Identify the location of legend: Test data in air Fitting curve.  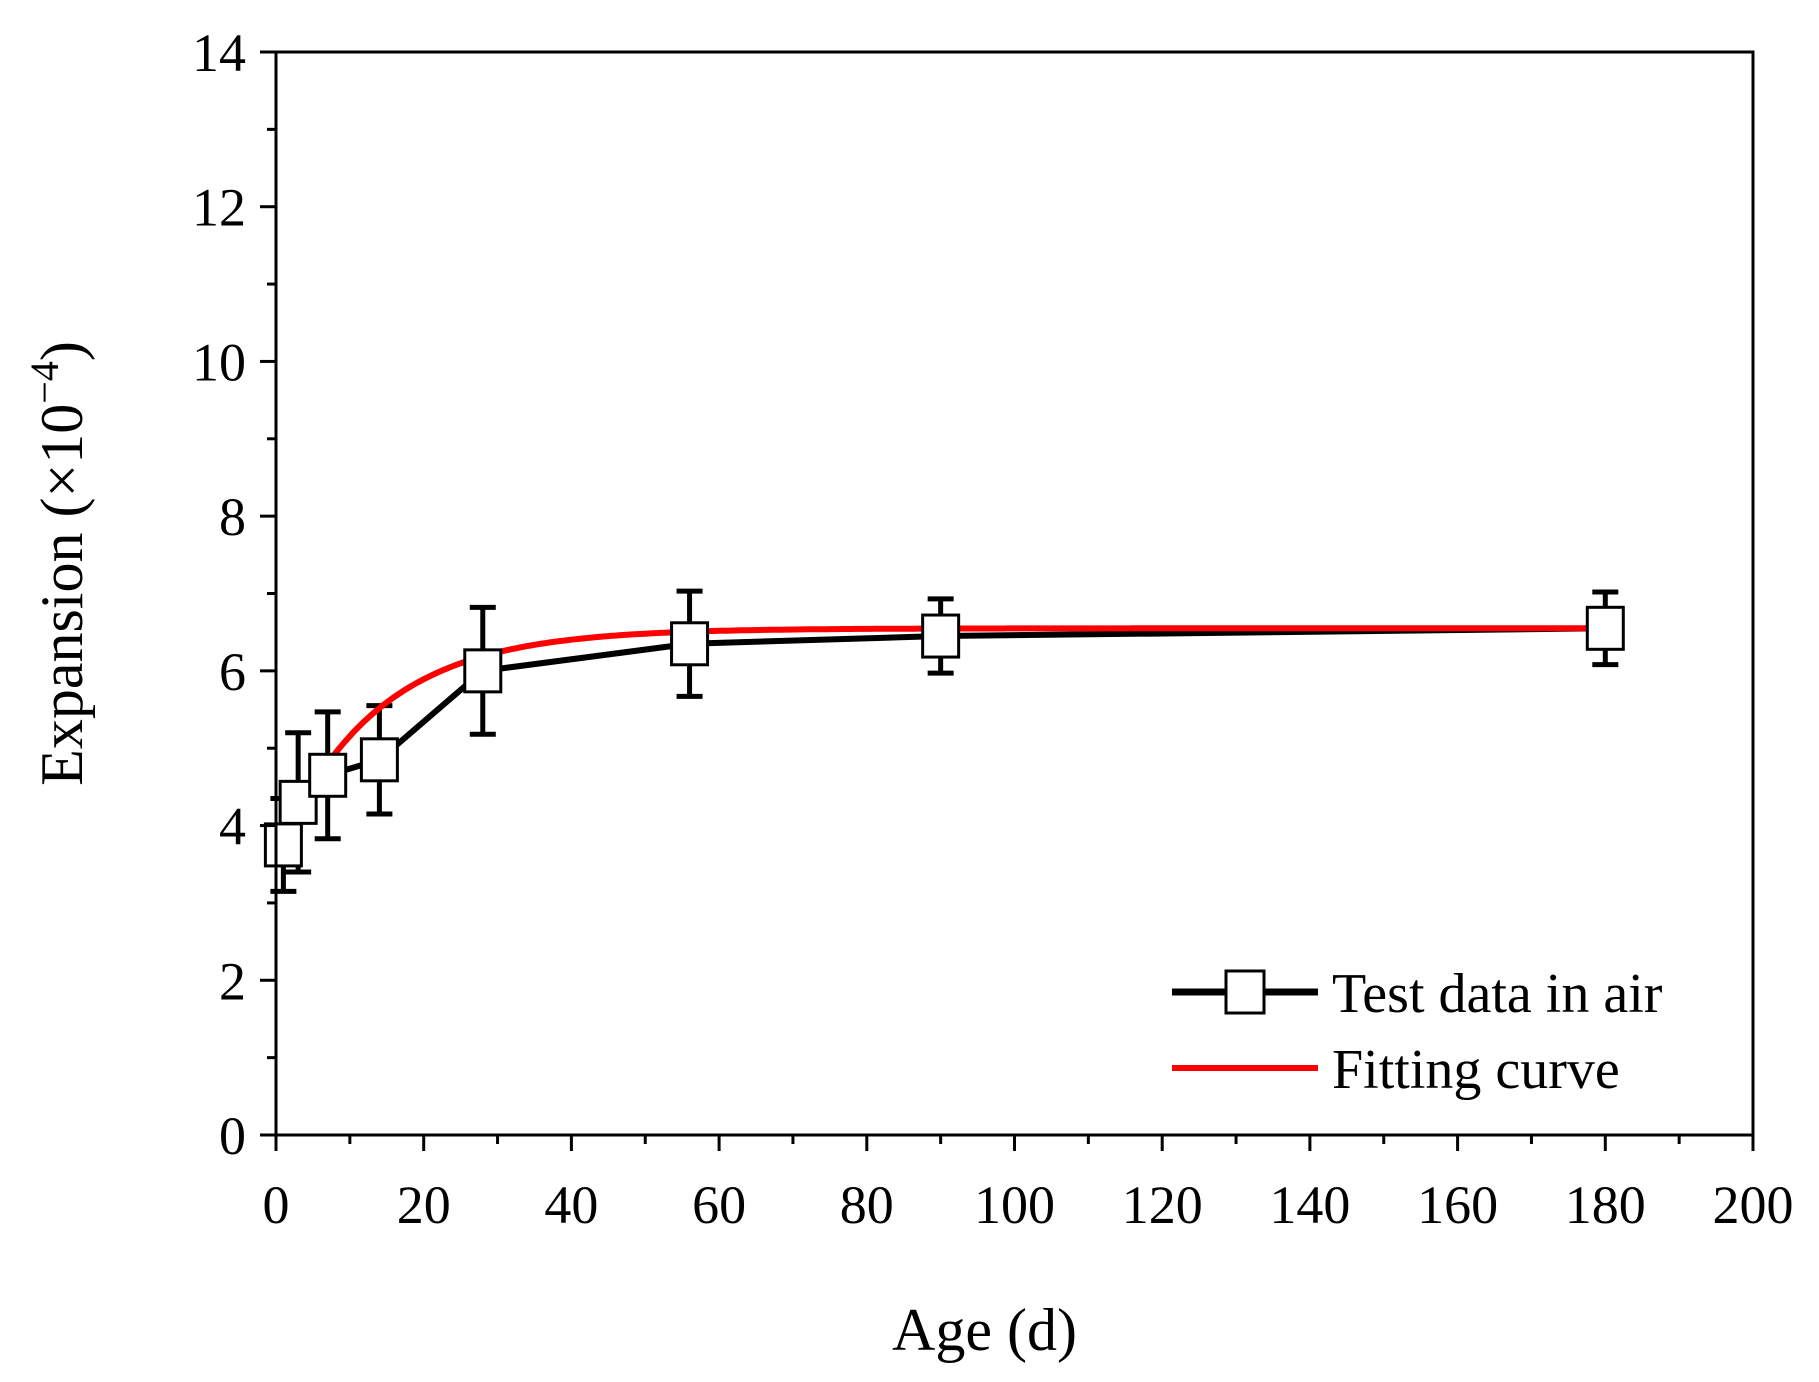
(1417, 1032).